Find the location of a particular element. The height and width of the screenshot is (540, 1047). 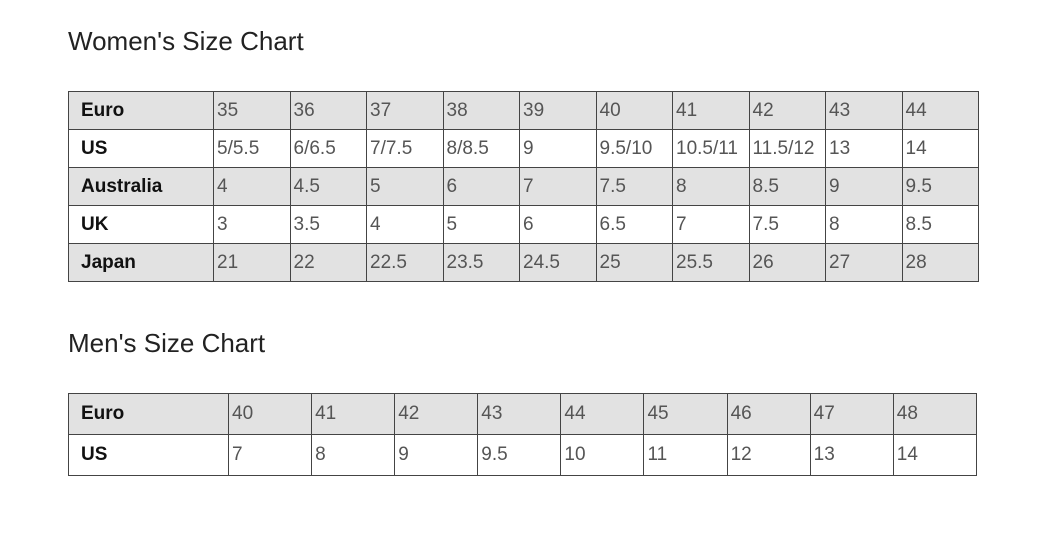

size-cell: 27 is located at coordinates (864, 262).